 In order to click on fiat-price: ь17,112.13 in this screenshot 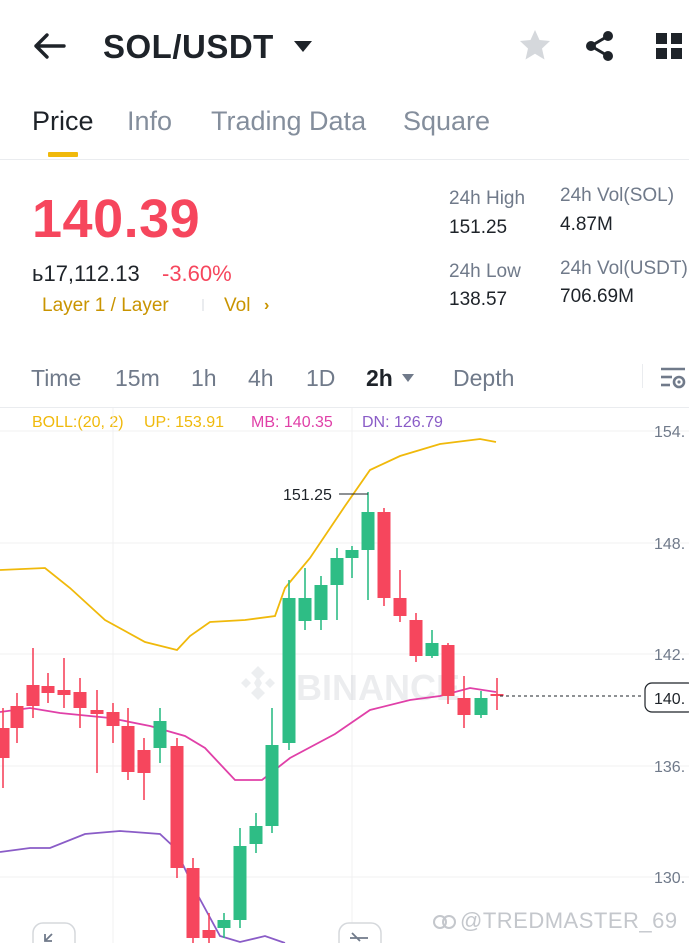, I will do `click(86, 273)`.